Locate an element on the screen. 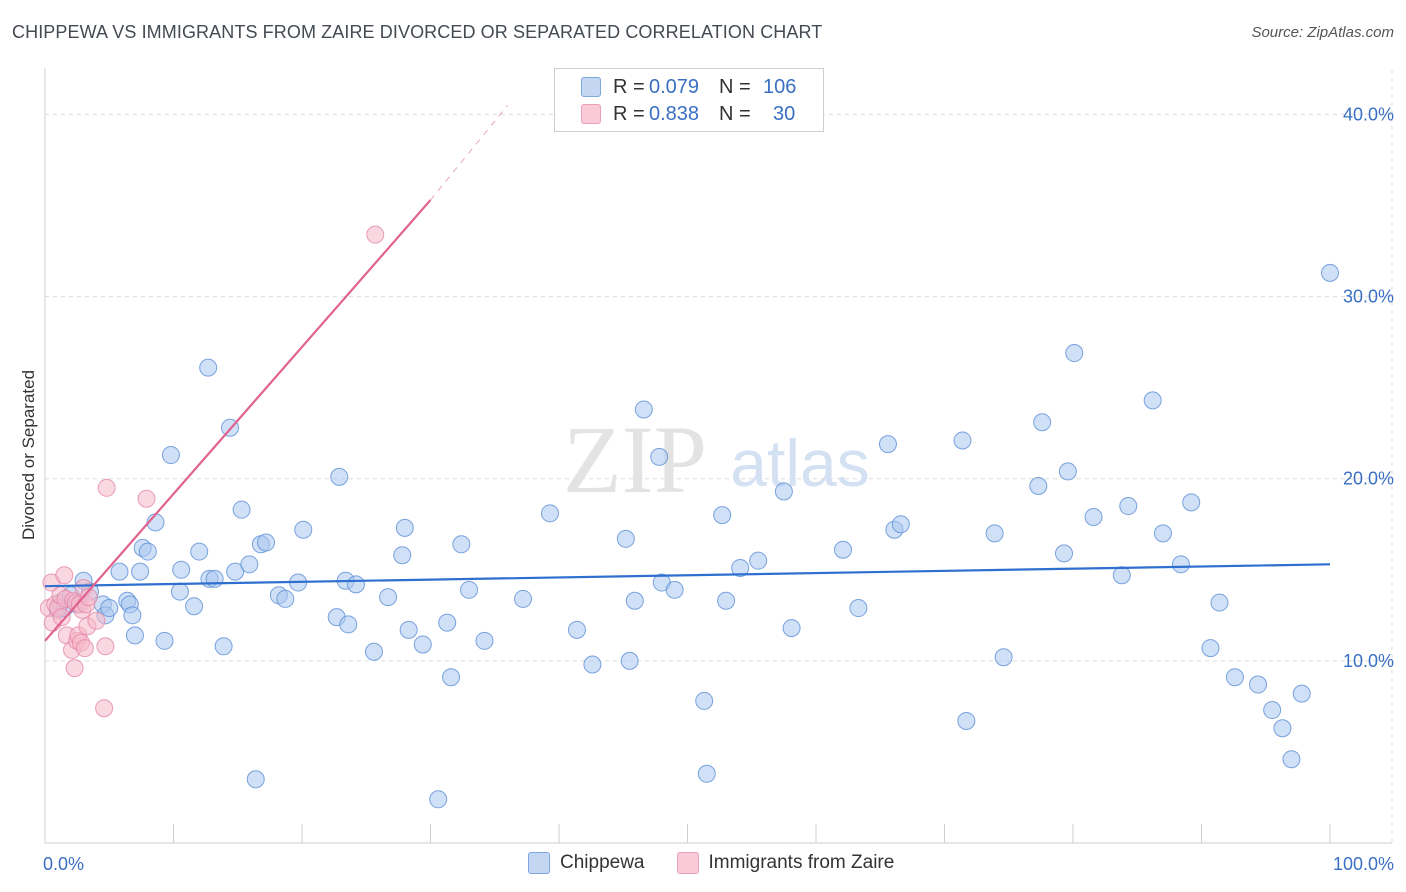  series-legend: Chippewa Immigrants from Zaire is located at coordinates (727, 863).